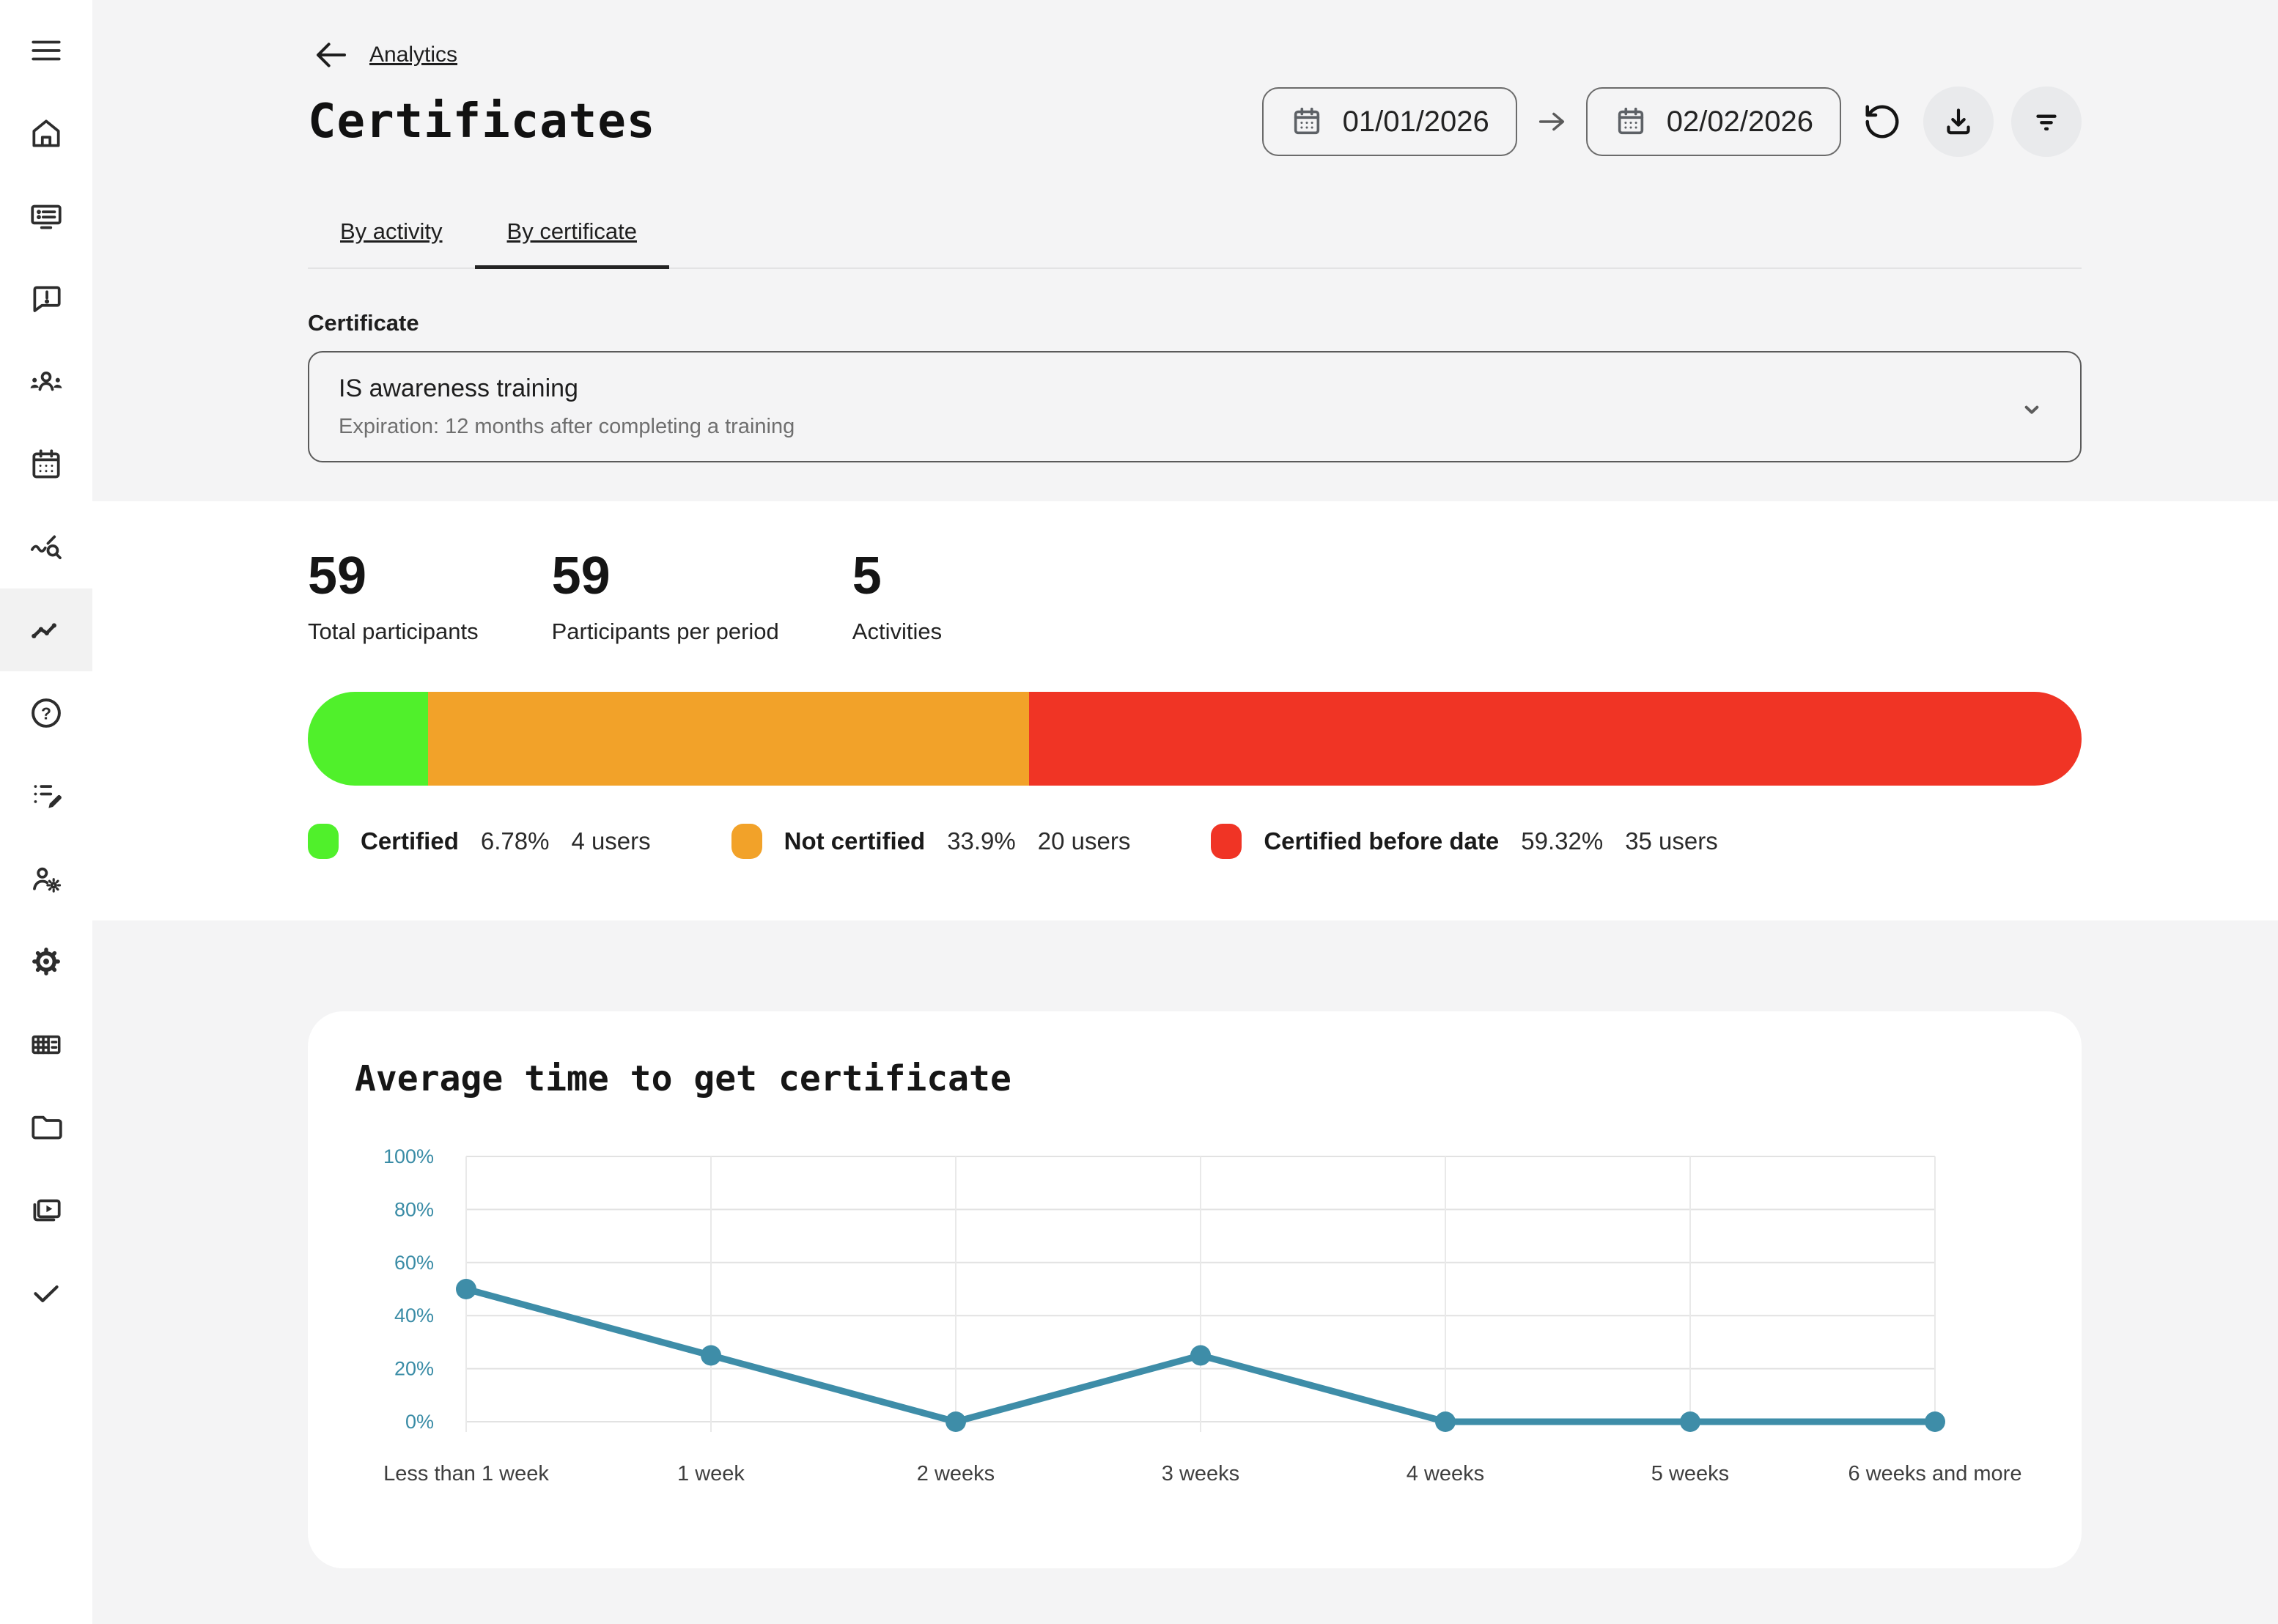 This screenshot has height=1624, width=2278. I want to click on sidebar-item-courses, so click(46, 215).